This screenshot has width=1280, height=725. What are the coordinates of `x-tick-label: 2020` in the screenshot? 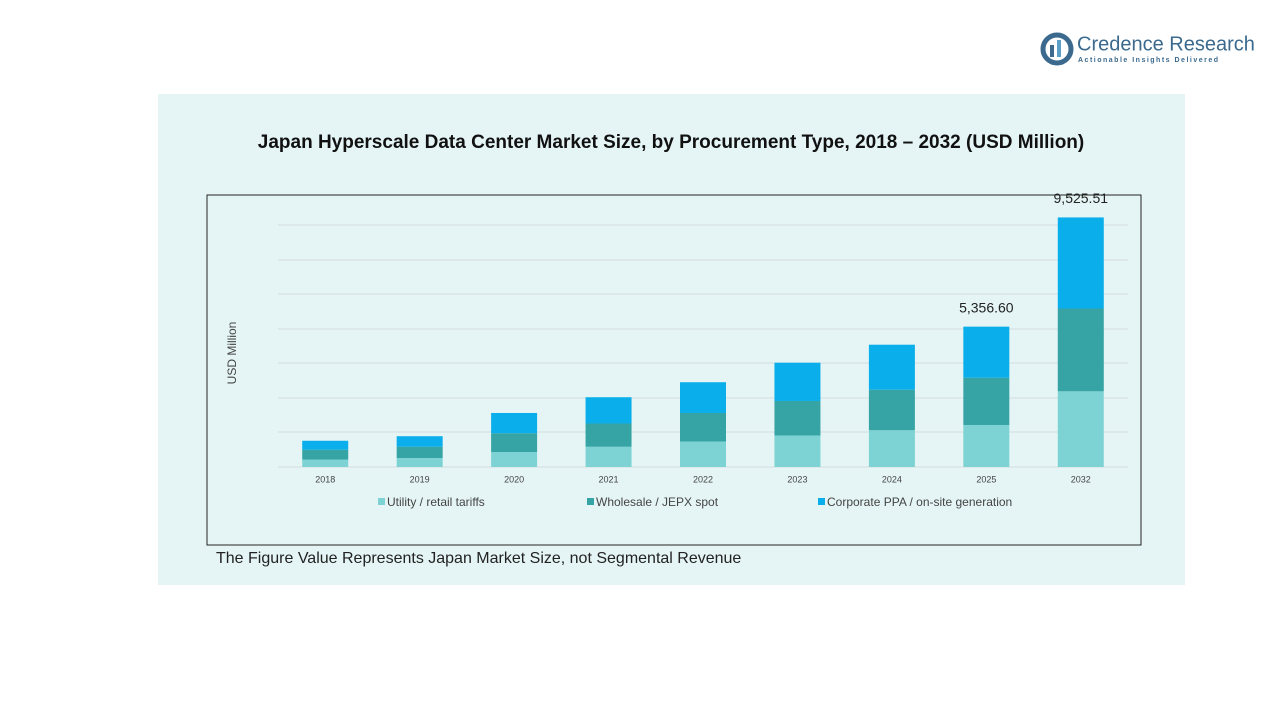 It's located at (514, 479).